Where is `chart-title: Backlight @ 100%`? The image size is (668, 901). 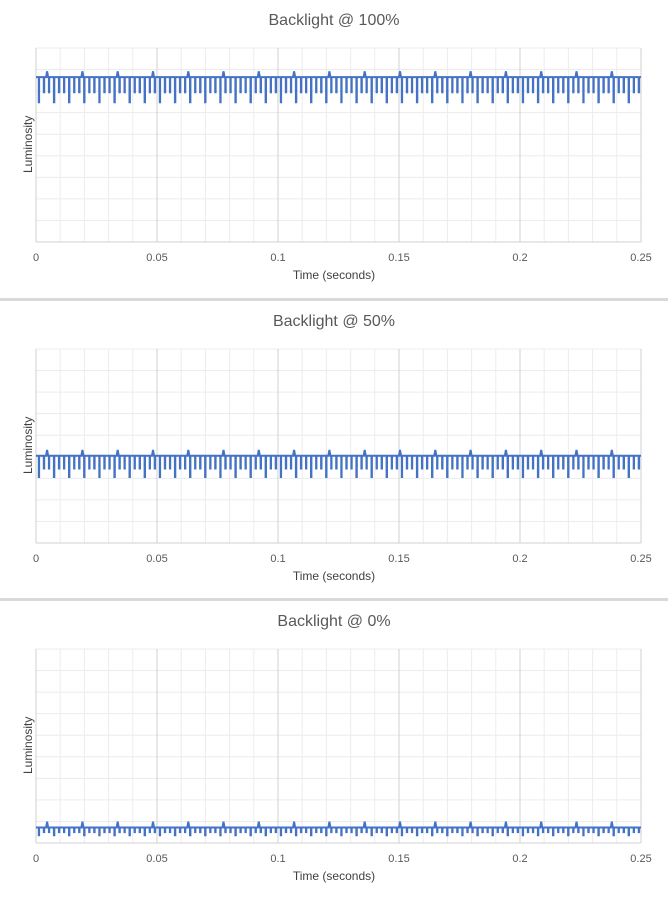 chart-title: Backlight @ 100% is located at coordinates (334, 20).